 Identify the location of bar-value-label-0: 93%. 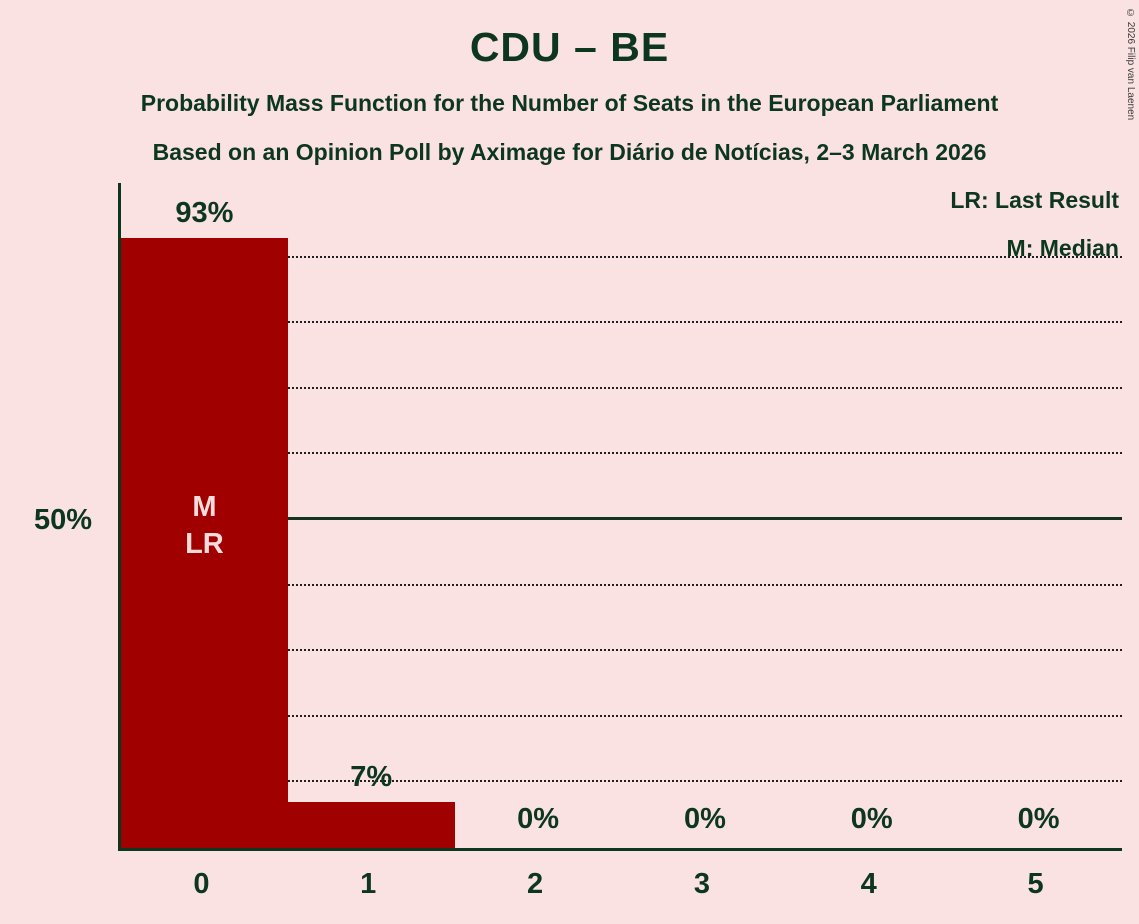
(204, 212).